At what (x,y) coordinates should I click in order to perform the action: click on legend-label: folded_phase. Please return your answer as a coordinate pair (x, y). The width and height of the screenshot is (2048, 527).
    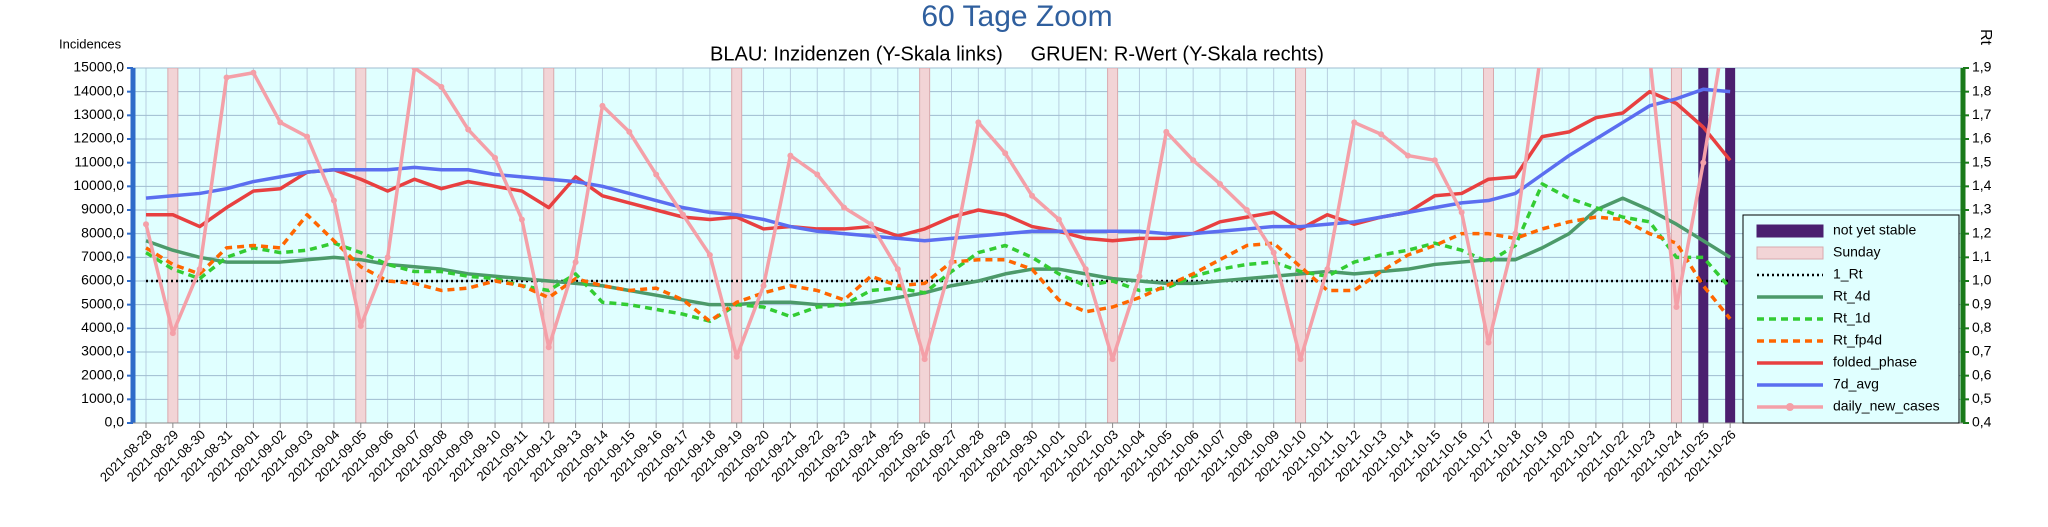
    Looking at the image, I should click on (1875, 362).